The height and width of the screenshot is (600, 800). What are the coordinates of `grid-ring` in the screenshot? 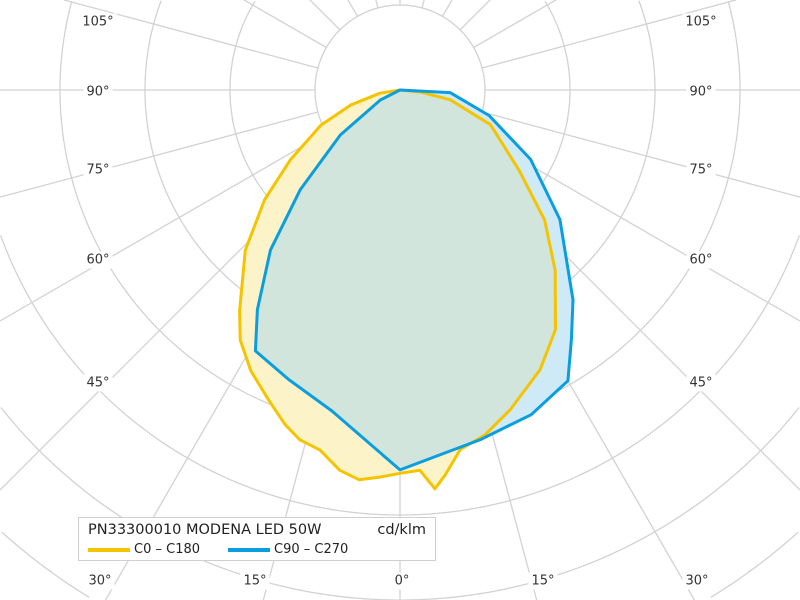 It's located at (400, 564).